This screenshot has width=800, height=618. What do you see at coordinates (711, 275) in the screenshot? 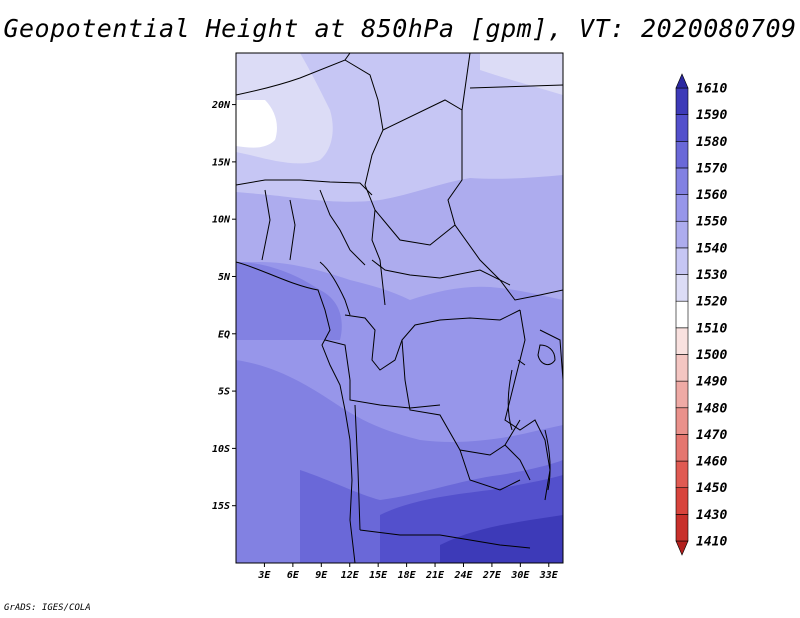
I see `colorbar-label: 1530` at bounding box center [711, 275].